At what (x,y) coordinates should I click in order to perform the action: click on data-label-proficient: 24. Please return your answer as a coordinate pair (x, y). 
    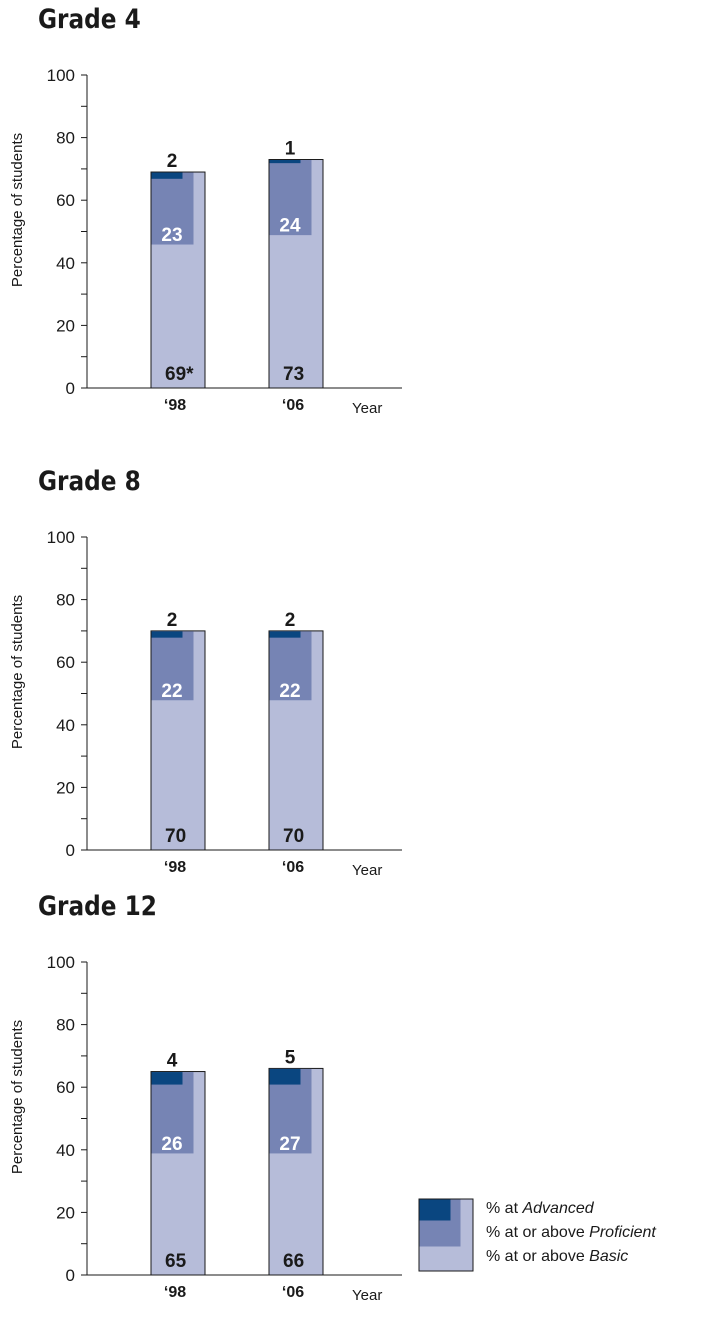
    Looking at the image, I should click on (290, 226).